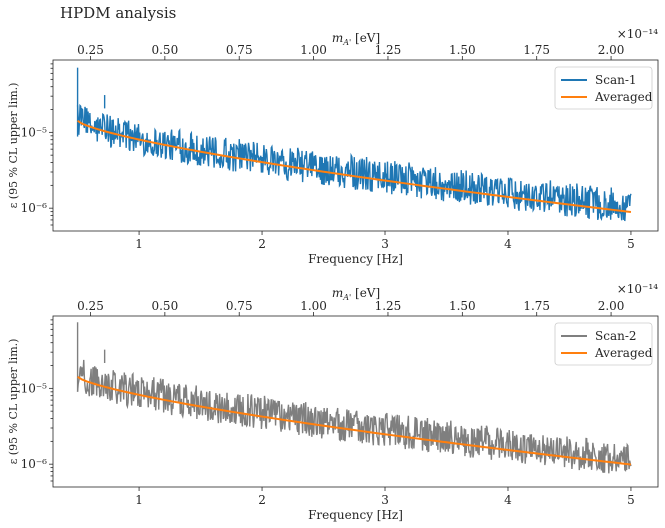 The image size is (665, 528). Describe the element at coordinates (616, 336) in the screenshot. I see `legend-label-scan-2: Scan-2` at that location.